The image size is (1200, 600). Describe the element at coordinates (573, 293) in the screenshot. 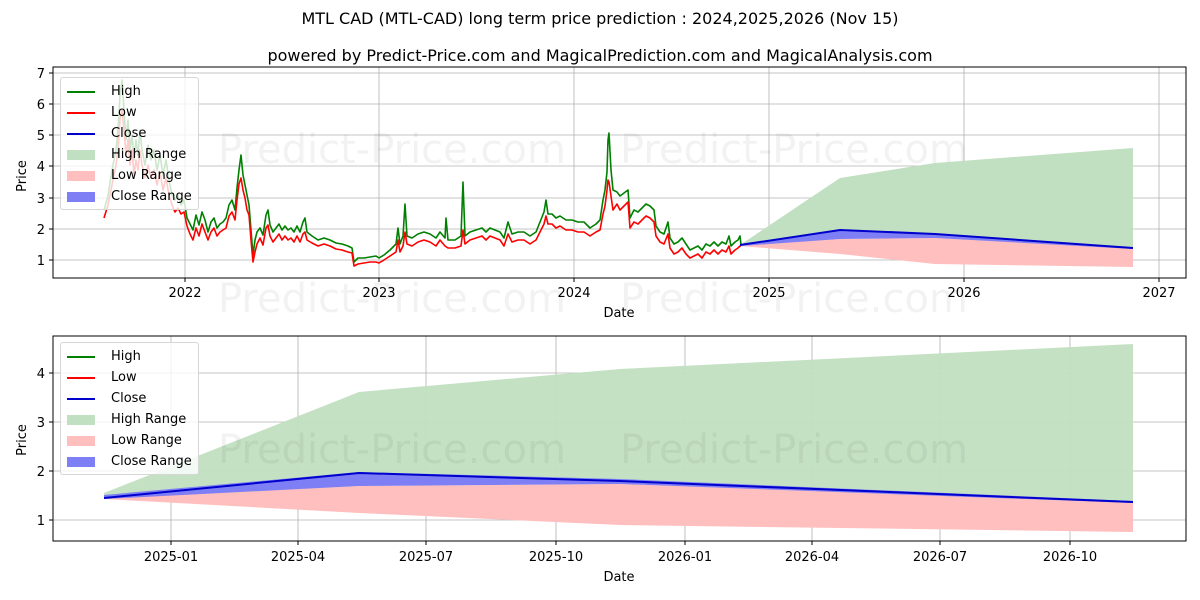

I see `x-tick-label: 2024` at that location.